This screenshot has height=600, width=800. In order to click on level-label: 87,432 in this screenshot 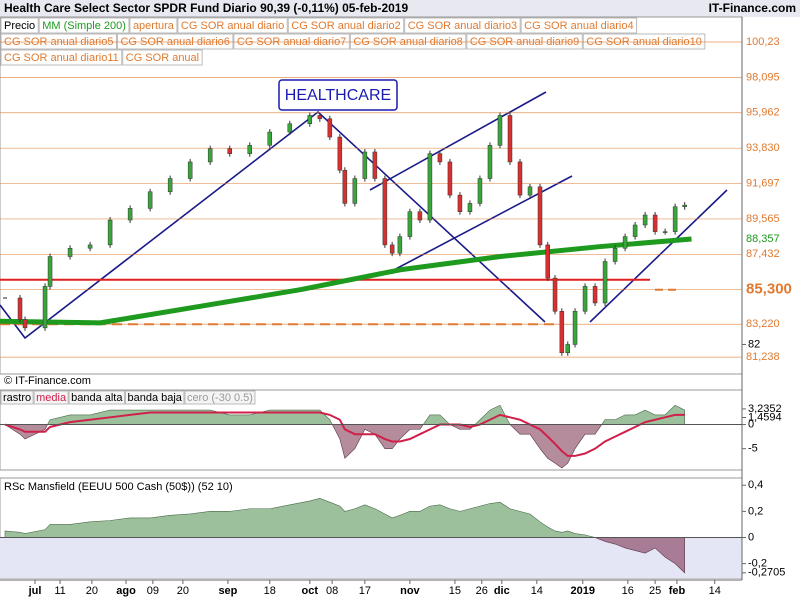, I will do `click(763, 254)`.